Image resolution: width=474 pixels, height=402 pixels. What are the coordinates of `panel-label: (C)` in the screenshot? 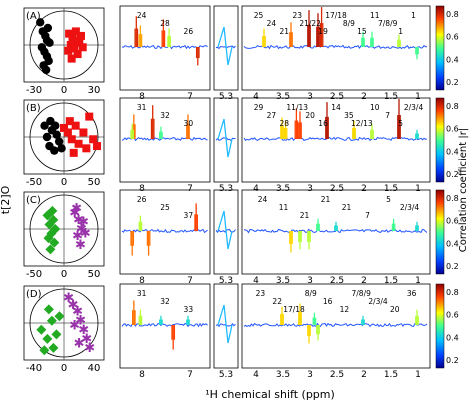 It's located at (33, 200).